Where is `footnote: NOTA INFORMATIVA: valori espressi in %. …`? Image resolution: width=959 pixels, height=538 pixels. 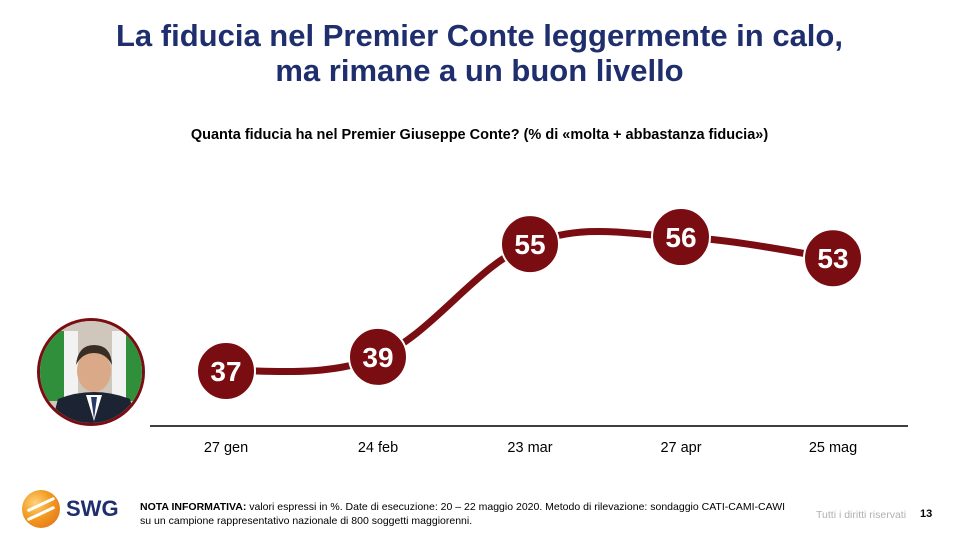 footnote: NOTA INFORMATIVA: valori espressi in %. … is located at coordinates (465, 514).